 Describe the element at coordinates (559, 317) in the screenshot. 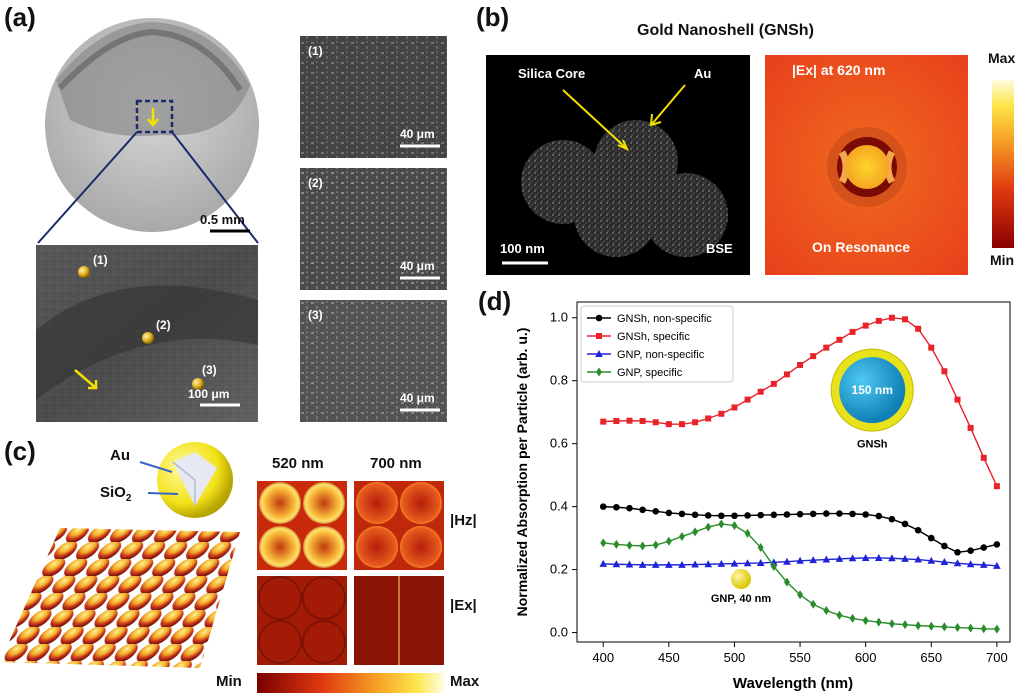

I see `y-tick-label: 1.0` at that location.